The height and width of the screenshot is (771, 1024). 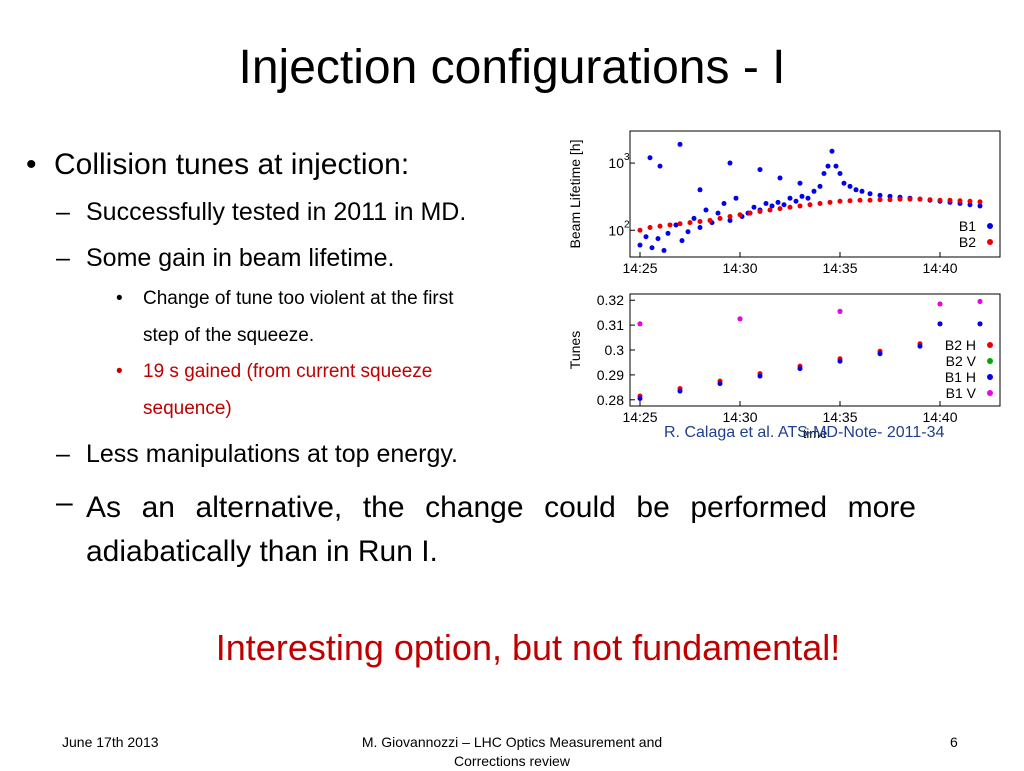 I want to click on legend-label: B2 V, so click(x=961, y=361).